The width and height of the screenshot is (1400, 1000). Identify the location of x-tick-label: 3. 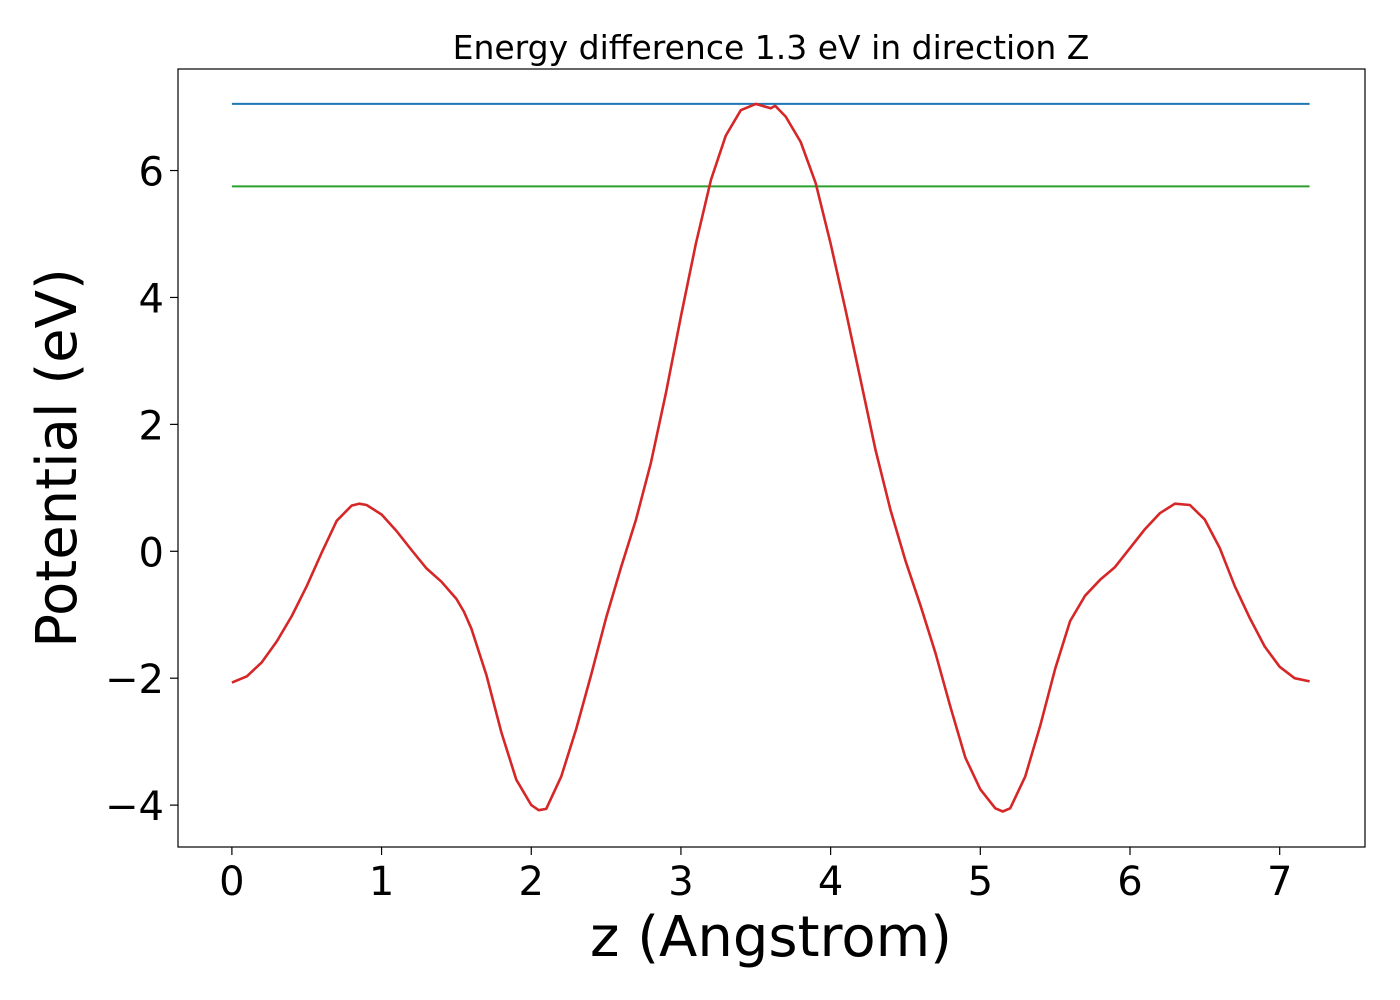
(680, 882).